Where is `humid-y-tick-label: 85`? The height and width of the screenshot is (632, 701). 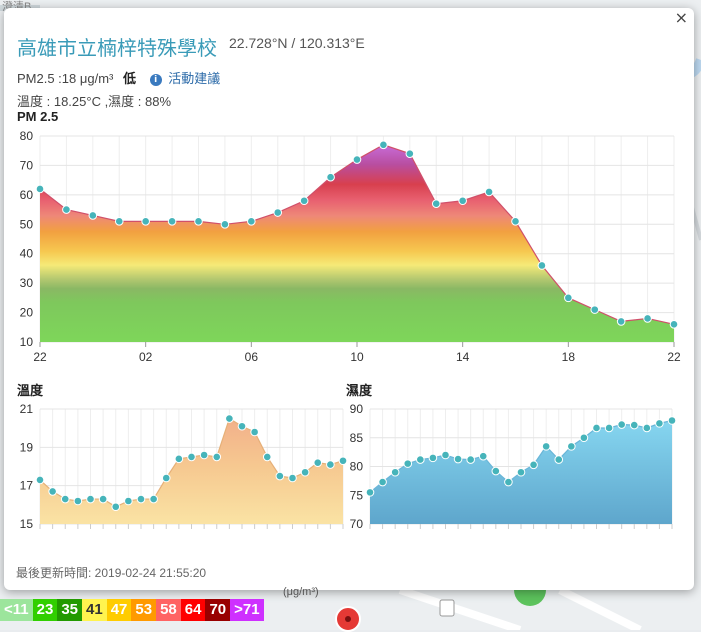
humid-y-tick-label: 85 is located at coordinates (357, 438).